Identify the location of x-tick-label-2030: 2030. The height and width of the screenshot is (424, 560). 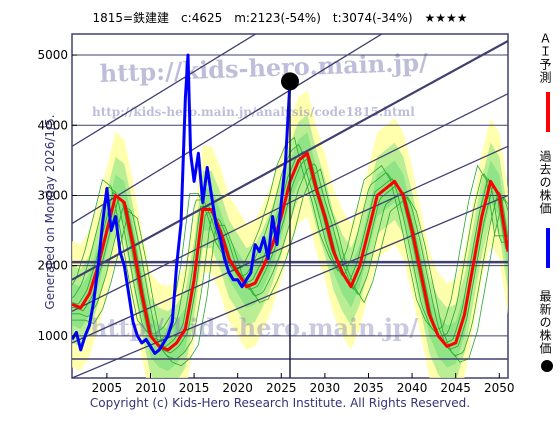
(325, 388).